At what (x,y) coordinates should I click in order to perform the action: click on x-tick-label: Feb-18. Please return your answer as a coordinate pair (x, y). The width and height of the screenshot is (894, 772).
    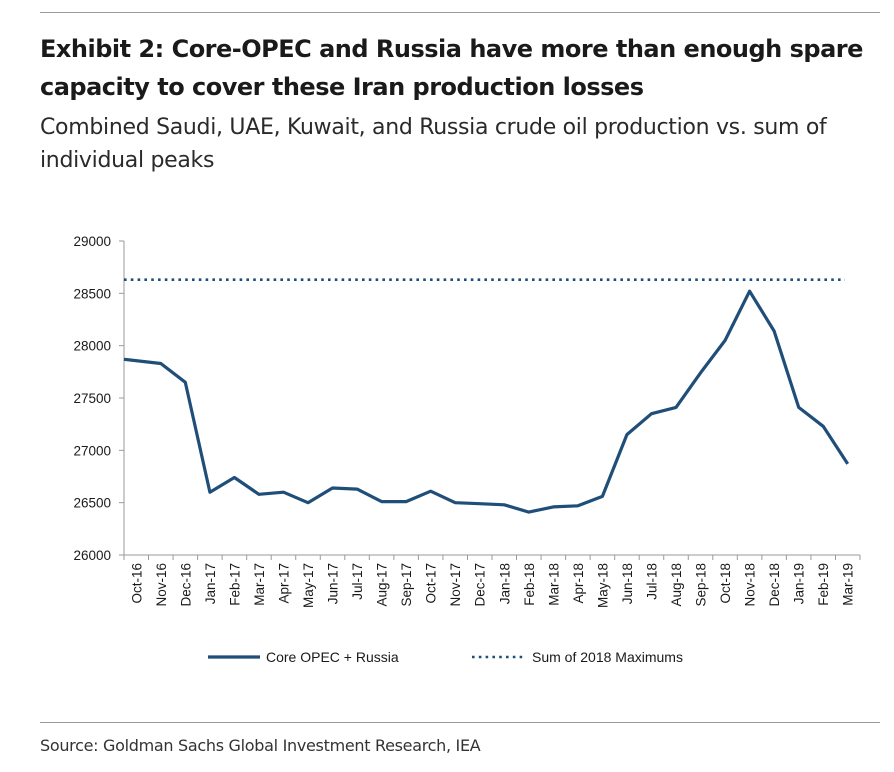
    Looking at the image, I should click on (529, 584).